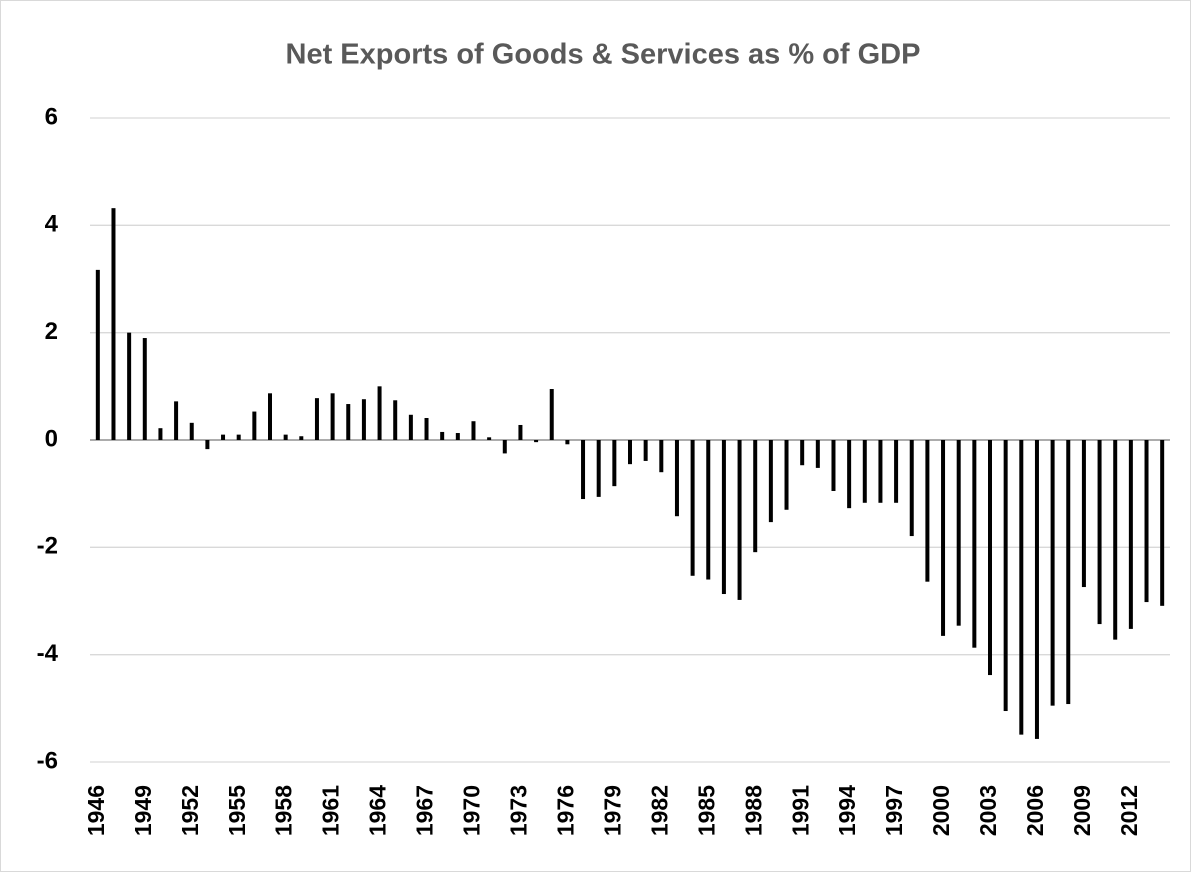 The width and height of the screenshot is (1194, 874). Describe the element at coordinates (51, 438) in the screenshot. I see `y-tick-label: 0` at that location.